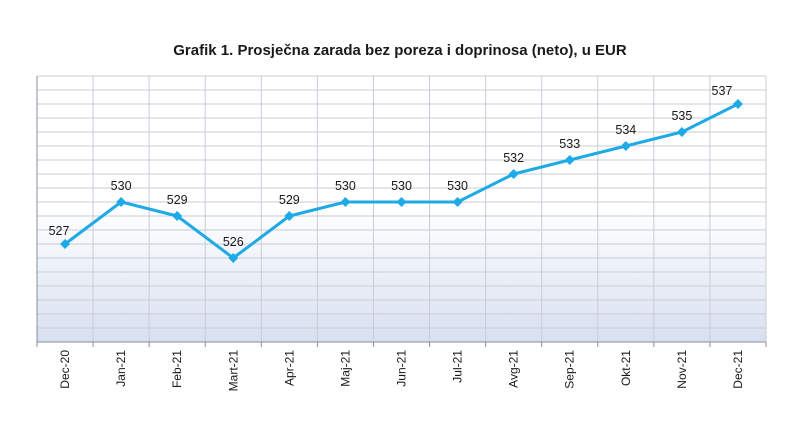 The width and height of the screenshot is (800, 437). Describe the element at coordinates (625, 130) in the screenshot. I see `data-label: 534` at that location.